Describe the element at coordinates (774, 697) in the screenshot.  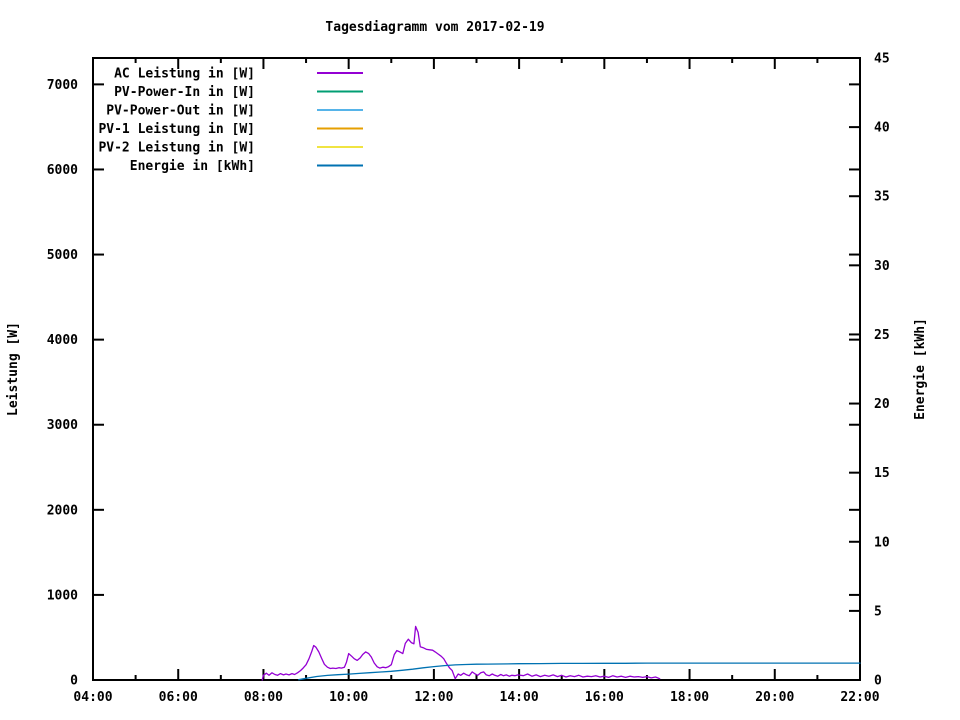
I see `x-axis-tick-label: 20:00` at that location.